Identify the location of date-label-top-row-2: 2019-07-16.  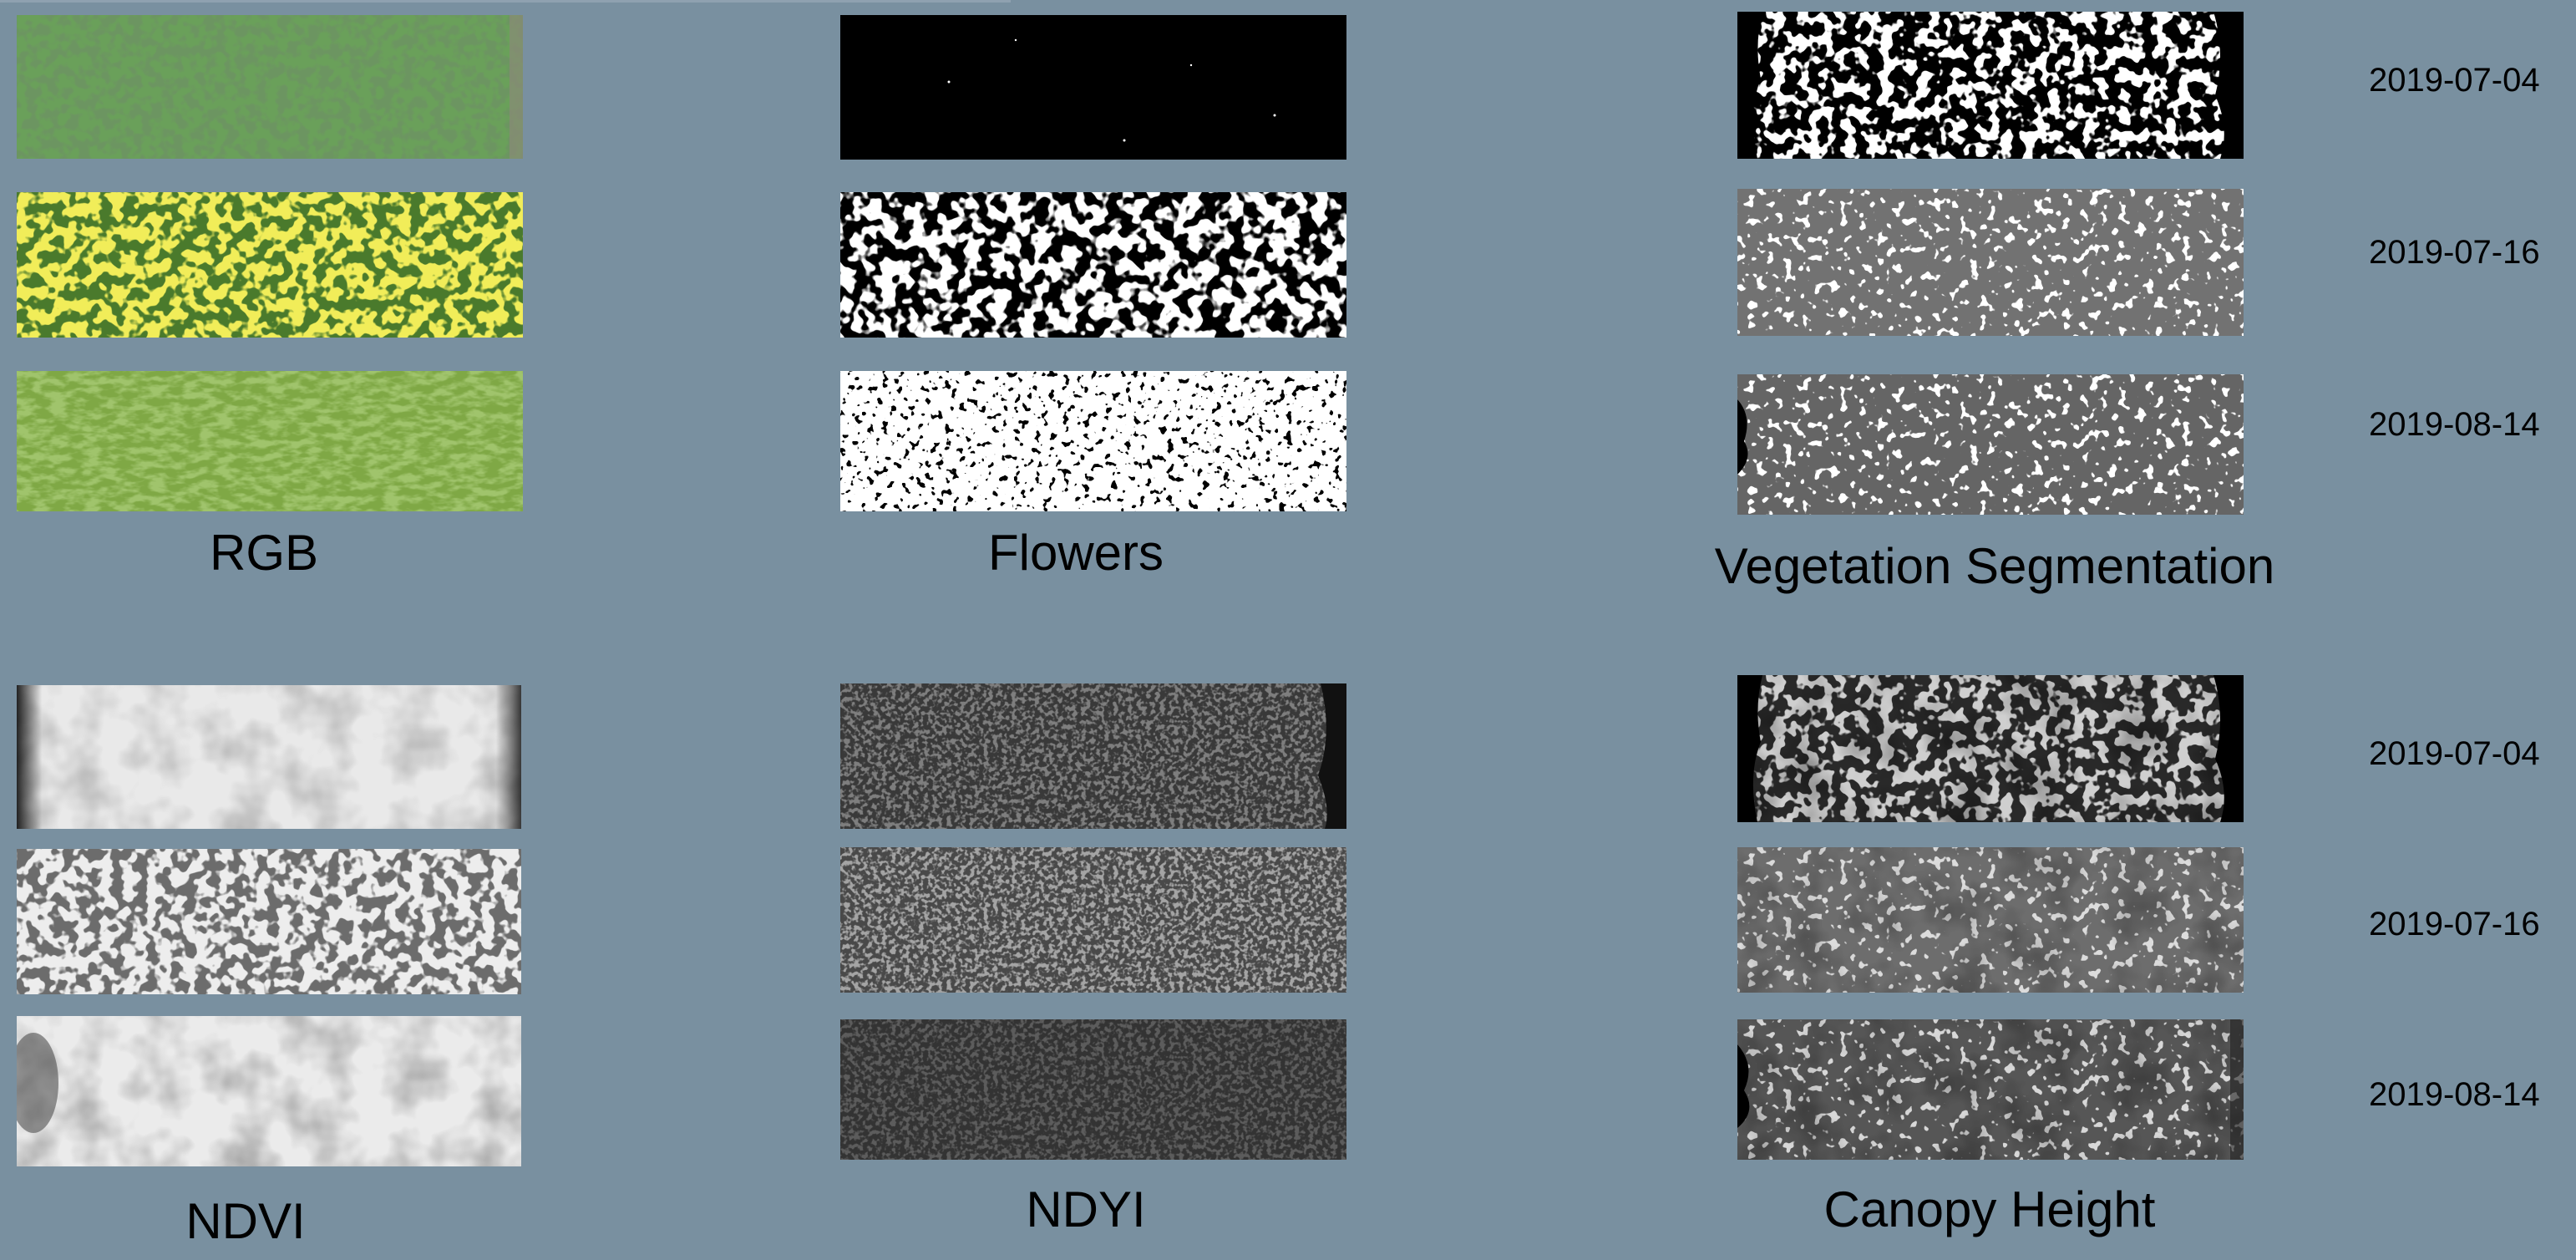
(2454, 253).